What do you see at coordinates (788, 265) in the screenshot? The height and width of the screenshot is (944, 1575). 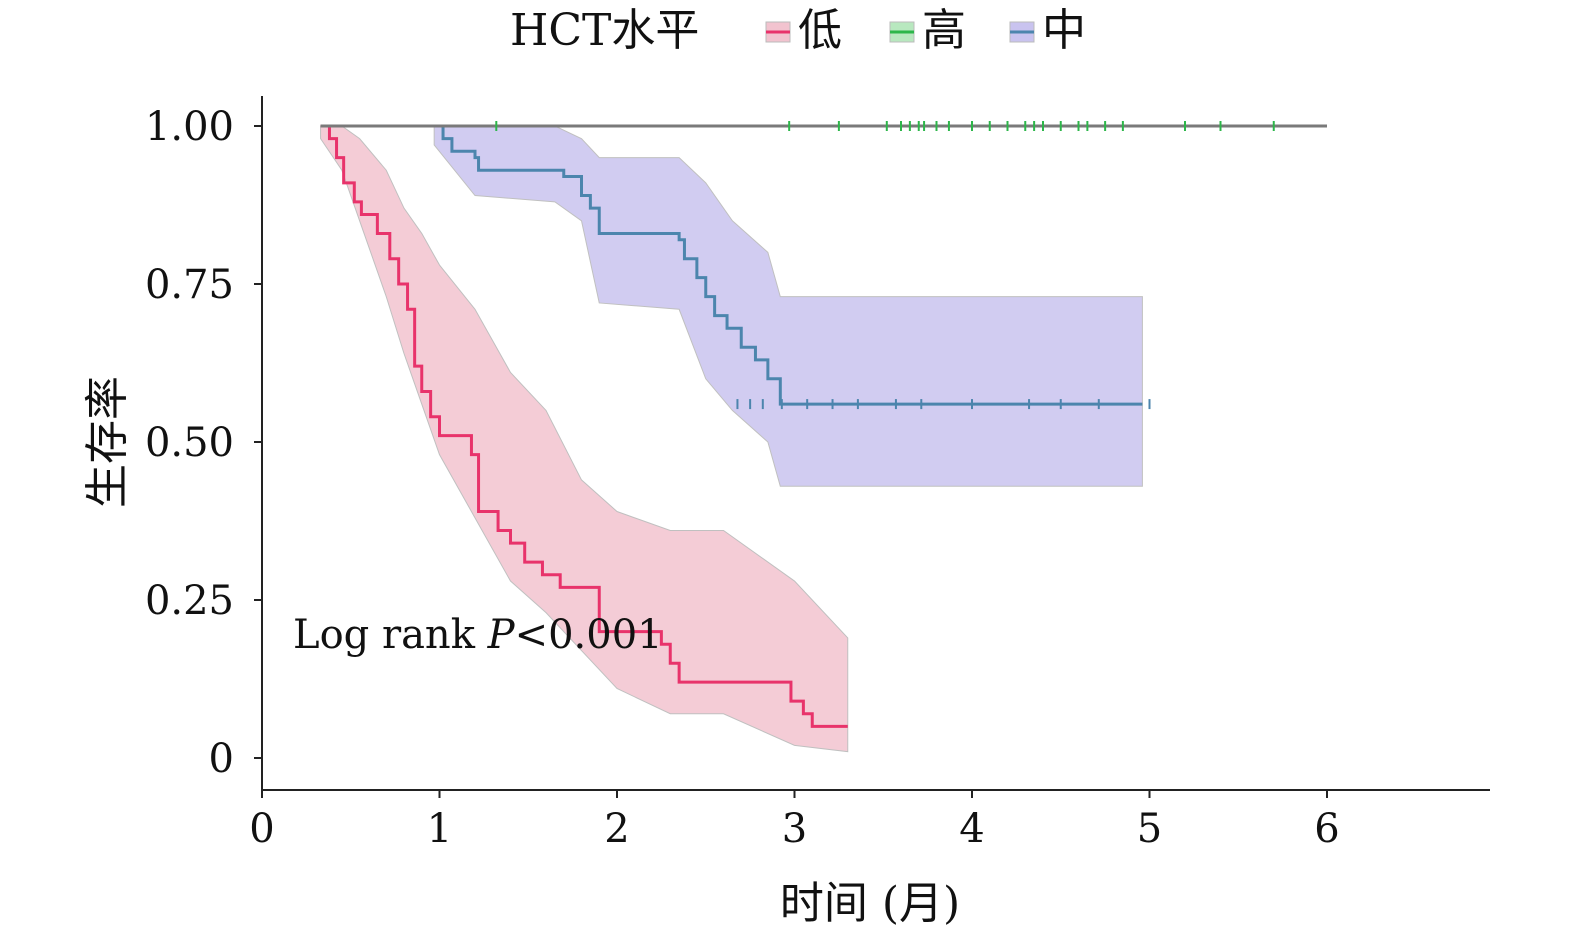 I see `curve-mid` at bounding box center [788, 265].